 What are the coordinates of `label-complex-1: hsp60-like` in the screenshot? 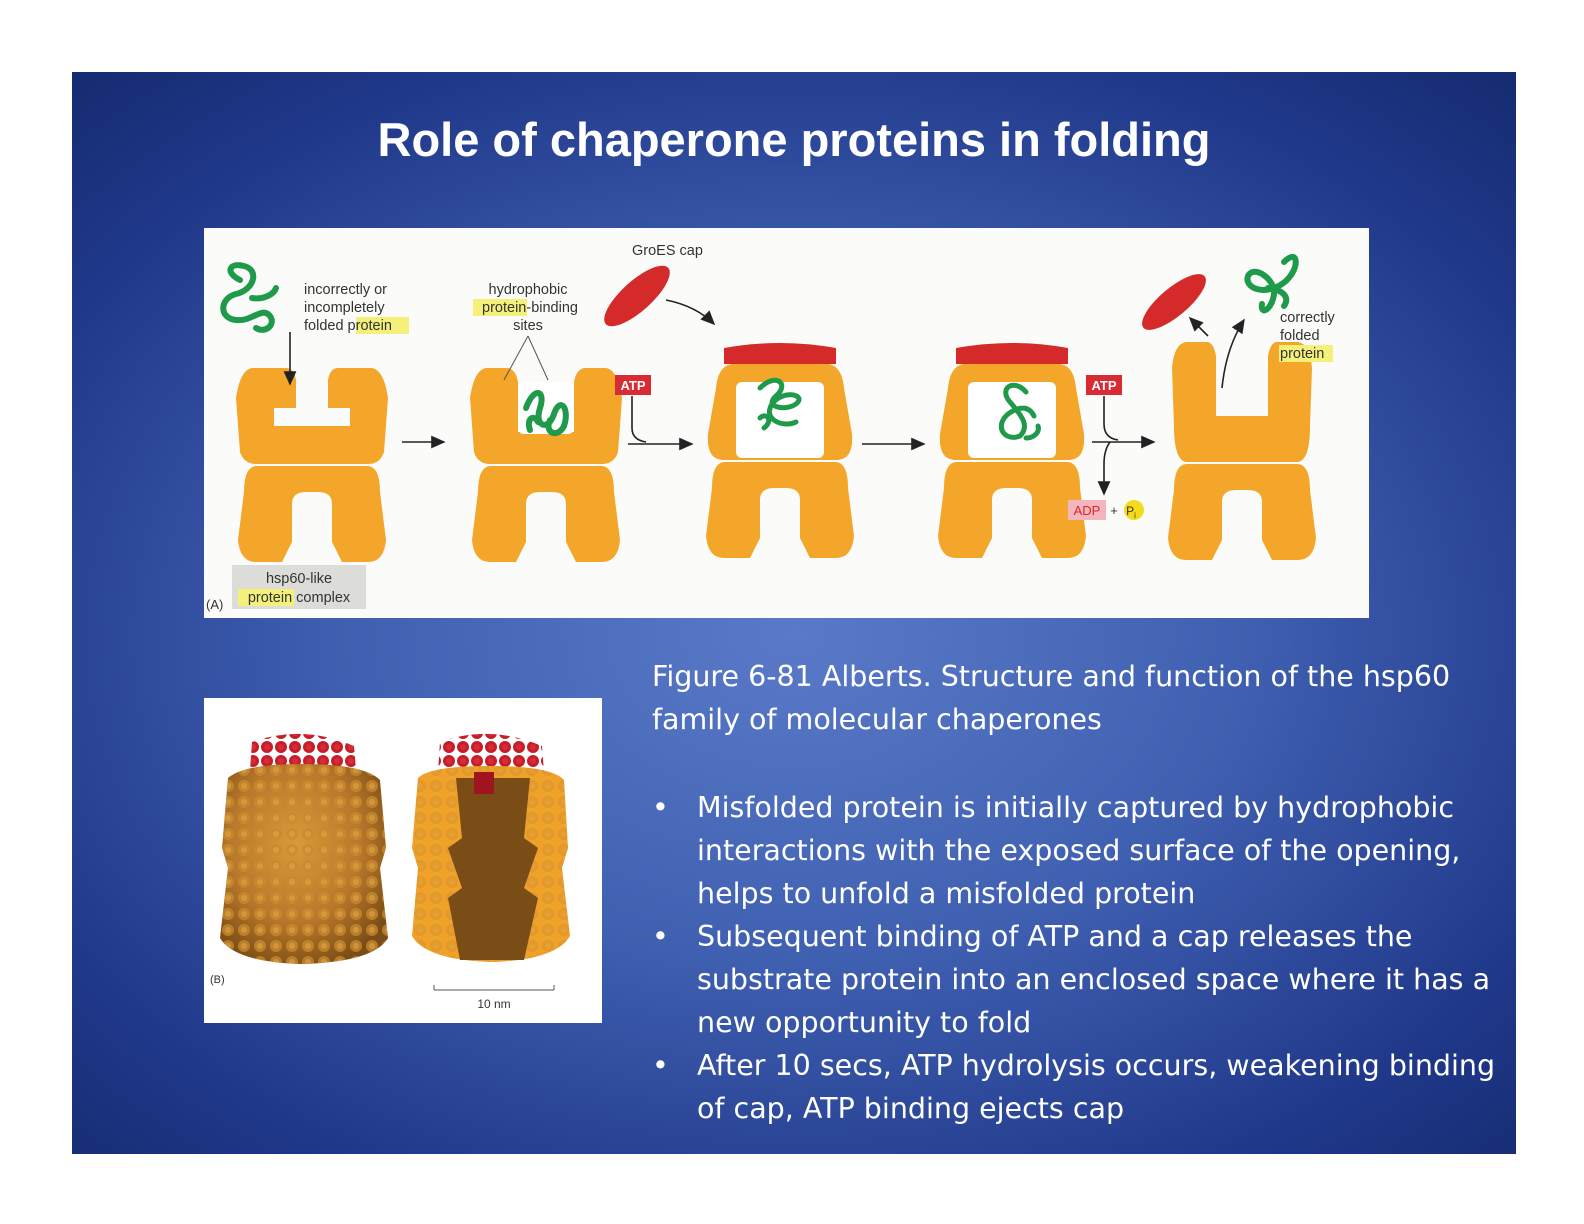 It's located at (299, 579).